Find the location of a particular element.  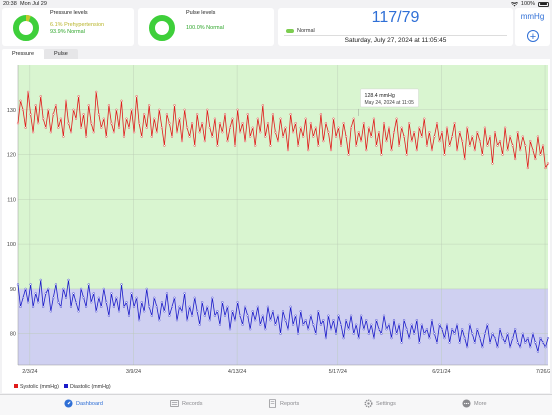

pulse-levels-card: Pulse levels 100.0% Normal is located at coordinates (206, 27).